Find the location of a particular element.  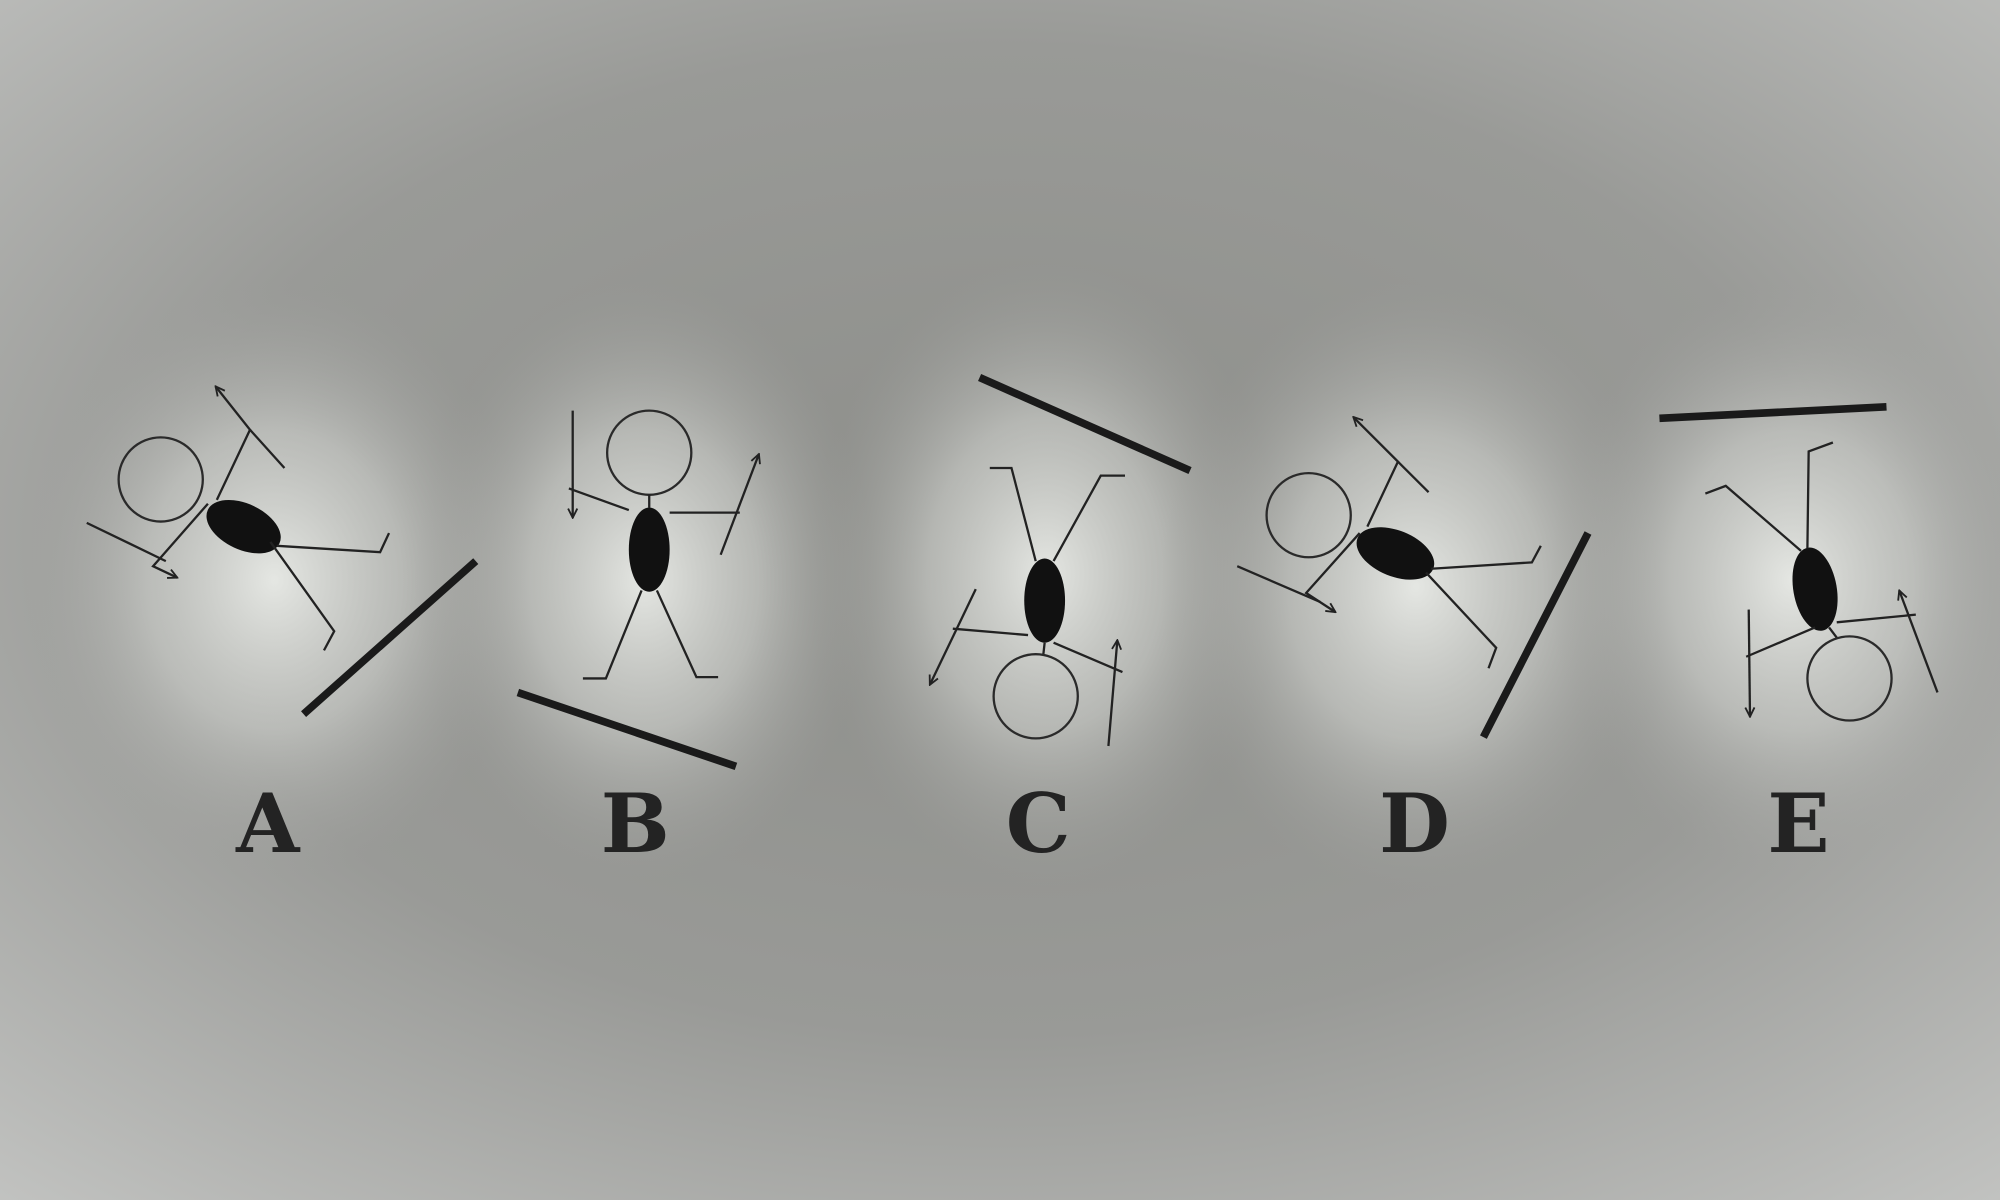

option-c-label: C is located at coordinates (1038, 824).